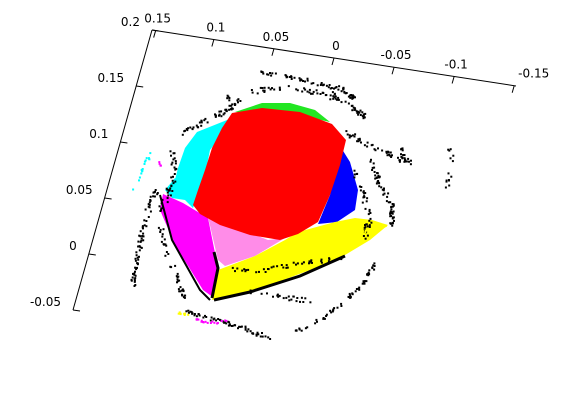 The image size is (568, 417). What do you see at coordinates (279, 278) in the screenshot?
I see `edge-bottom-yellow` at bounding box center [279, 278].